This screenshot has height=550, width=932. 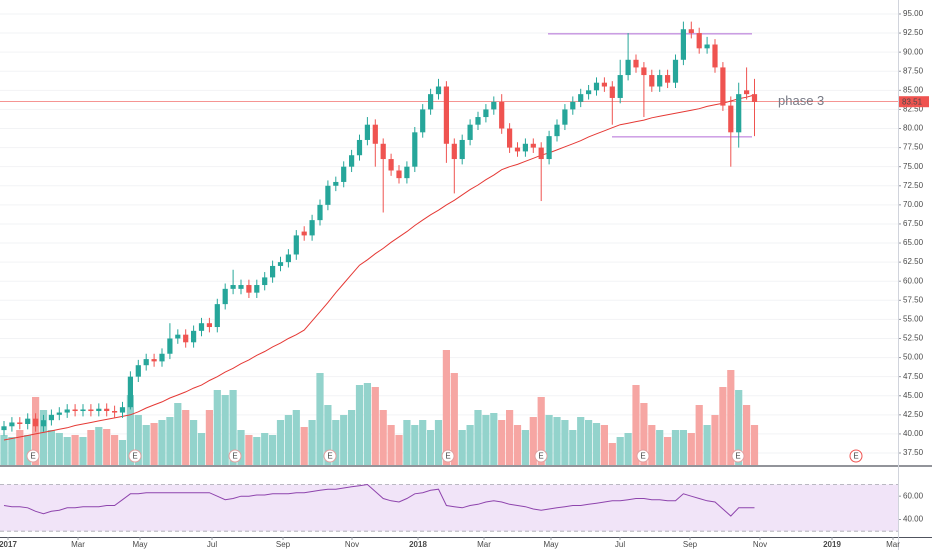 What do you see at coordinates (913, 395) in the screenshot?
I see `y-tick-label: 45.00` at bounding box center [913, 395].